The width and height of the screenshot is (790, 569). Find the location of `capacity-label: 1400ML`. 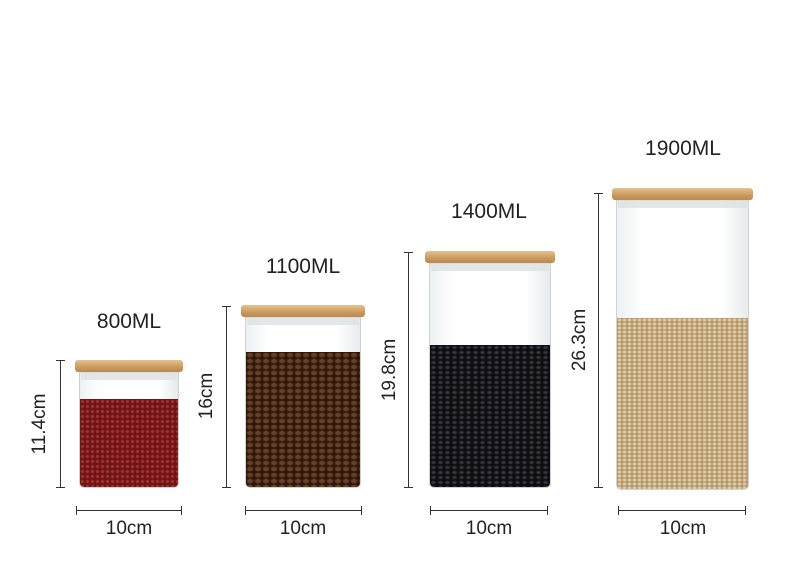

capacity-label: 1400ML is located at coordinates (489, 211).